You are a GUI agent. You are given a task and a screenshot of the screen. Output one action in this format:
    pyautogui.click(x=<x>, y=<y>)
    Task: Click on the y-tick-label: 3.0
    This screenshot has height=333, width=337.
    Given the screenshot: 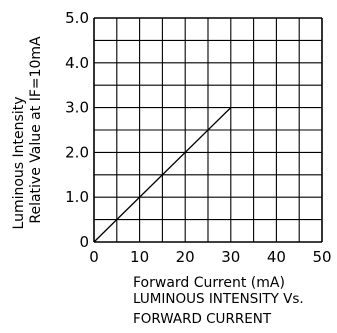 What is the action you would take?
    pyautogui.click(x=77, y=108)
    